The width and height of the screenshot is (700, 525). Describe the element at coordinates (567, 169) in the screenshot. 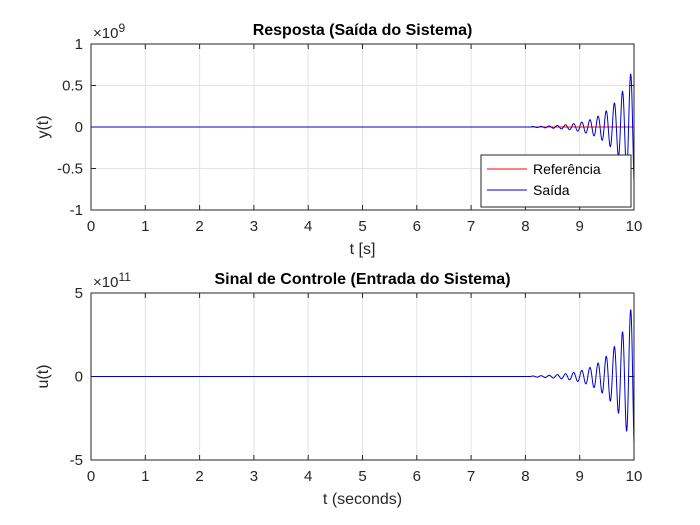

I see `legend-entry-0: Referência` at that location.